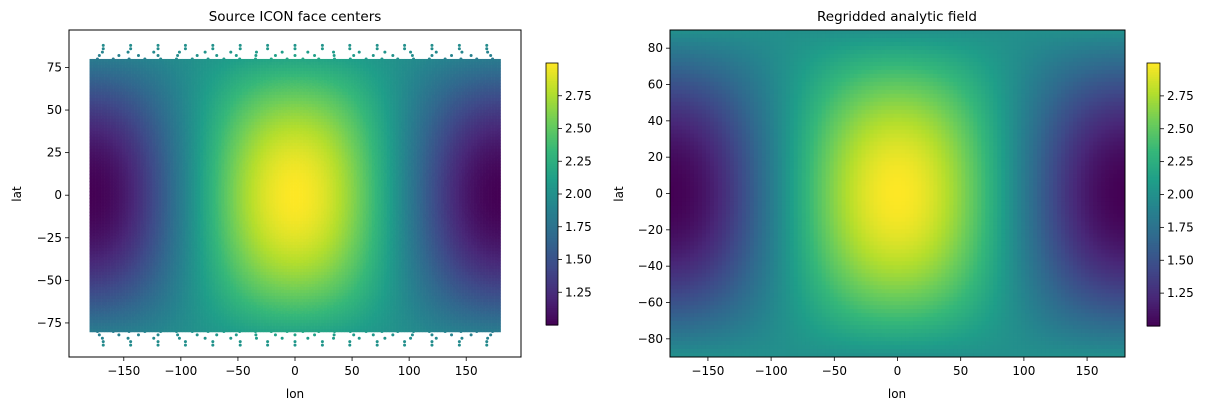 This screenshot has height=411, width=1210. Describe the element at coordinates (1180, 260) in the screenshot. I see `right-colorbar-tick-label: 1.50` at that location.